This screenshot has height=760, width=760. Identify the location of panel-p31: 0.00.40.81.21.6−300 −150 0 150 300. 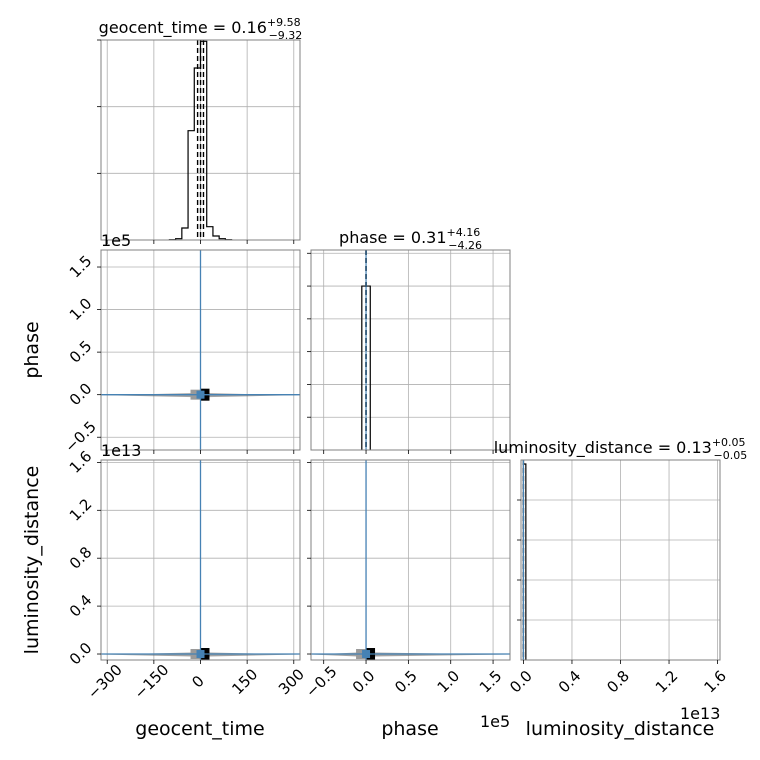
(187, 574).